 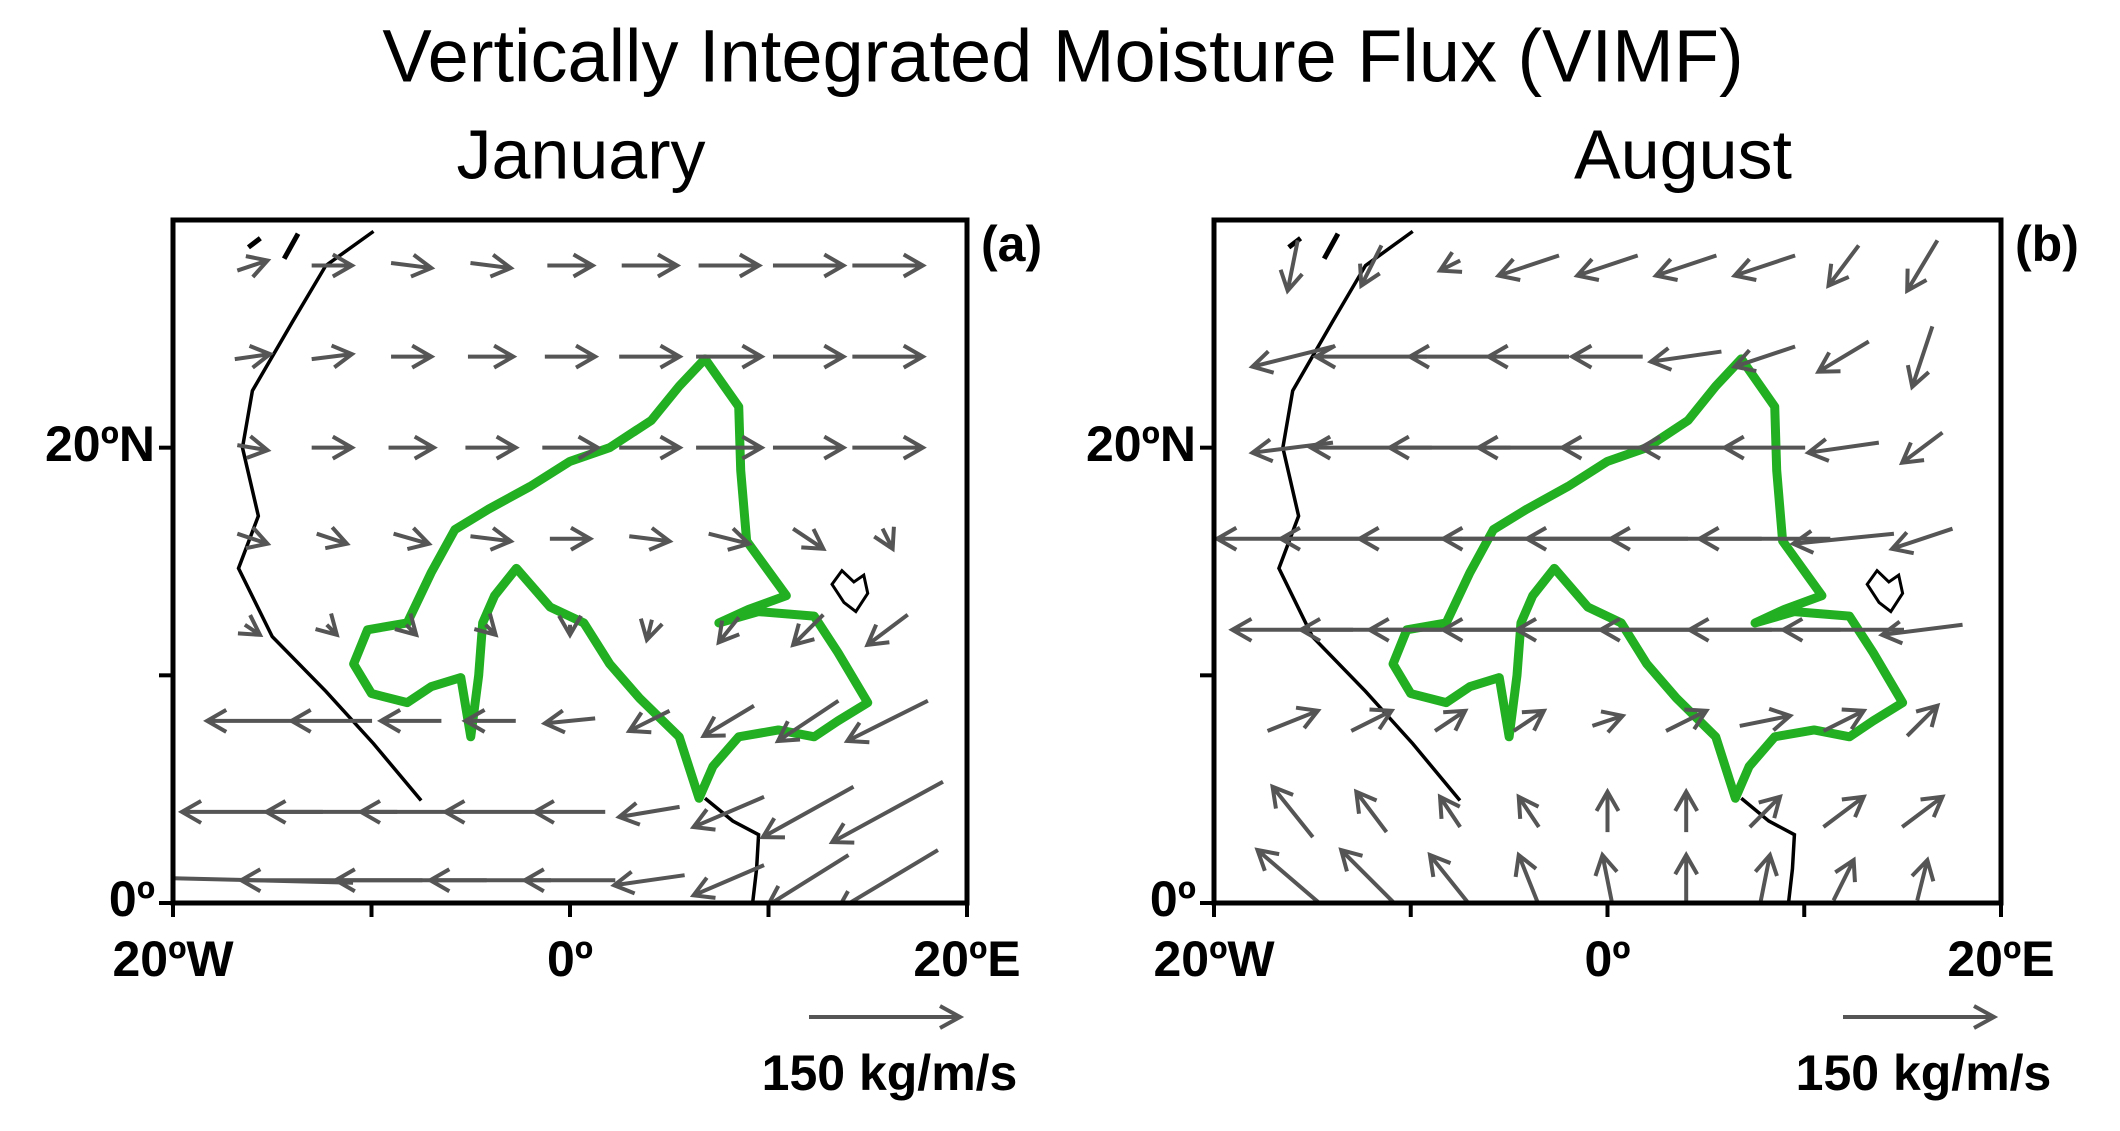 What do you see at coordinates (2047, 244) in the screenshot?
I see `panel-label: (b)` at bounding box center [2047, 244].